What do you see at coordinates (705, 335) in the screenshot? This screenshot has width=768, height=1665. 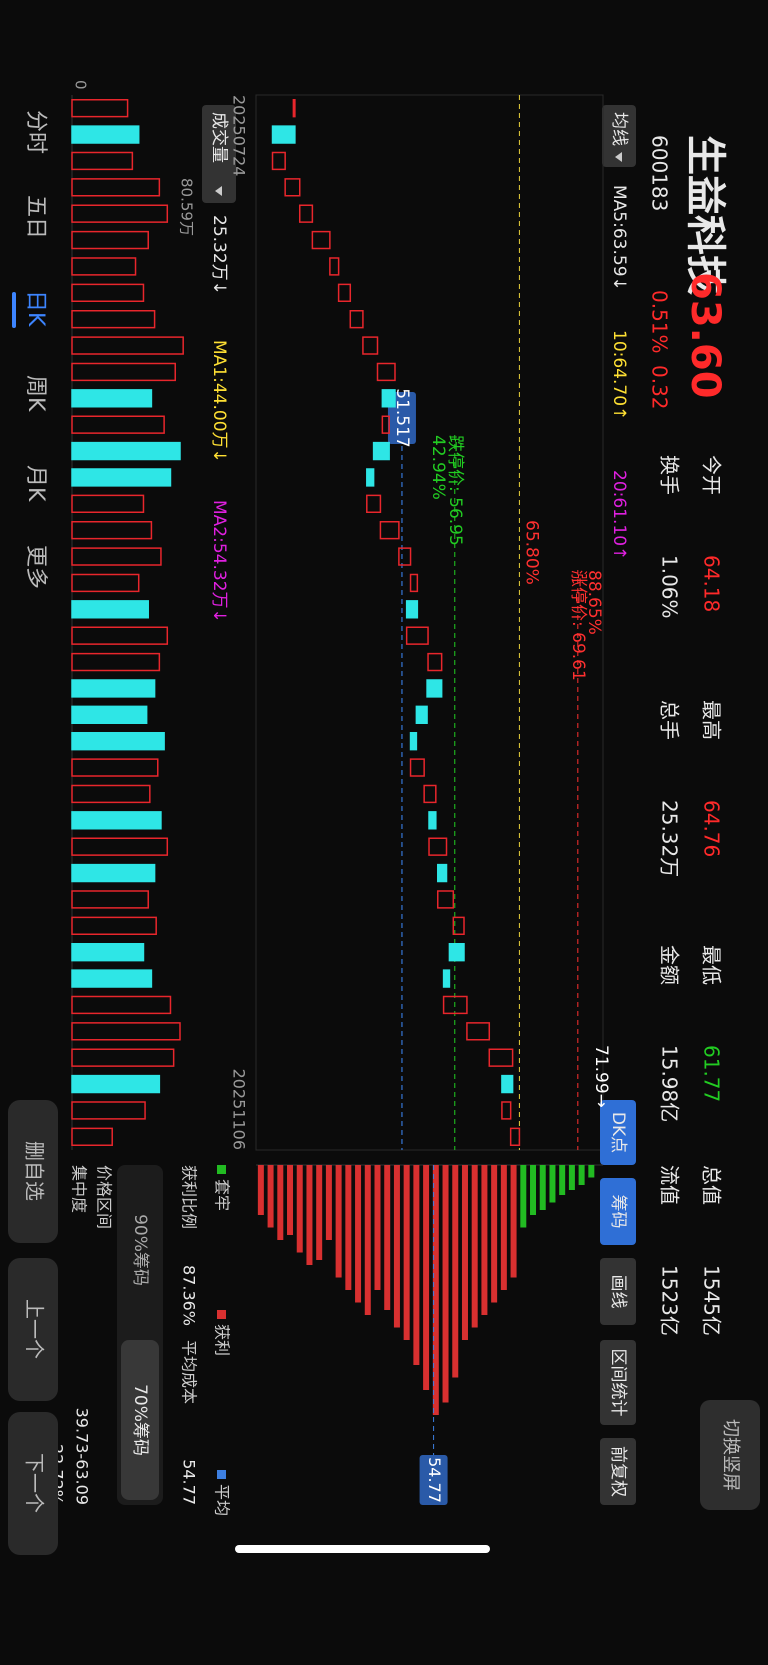 I see `price: 63.60` at bounding box center [705, 335].